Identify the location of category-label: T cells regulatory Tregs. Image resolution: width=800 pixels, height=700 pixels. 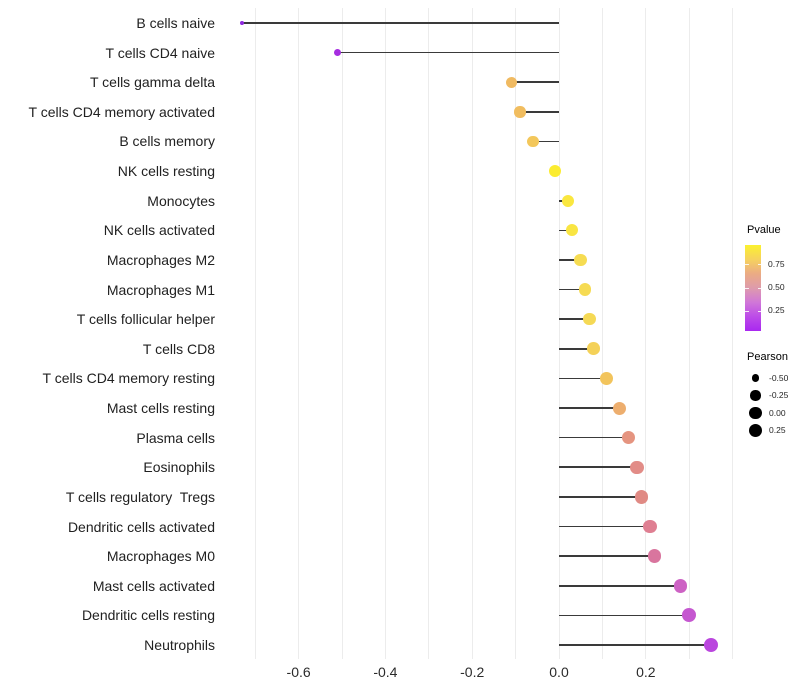
(140, 496).